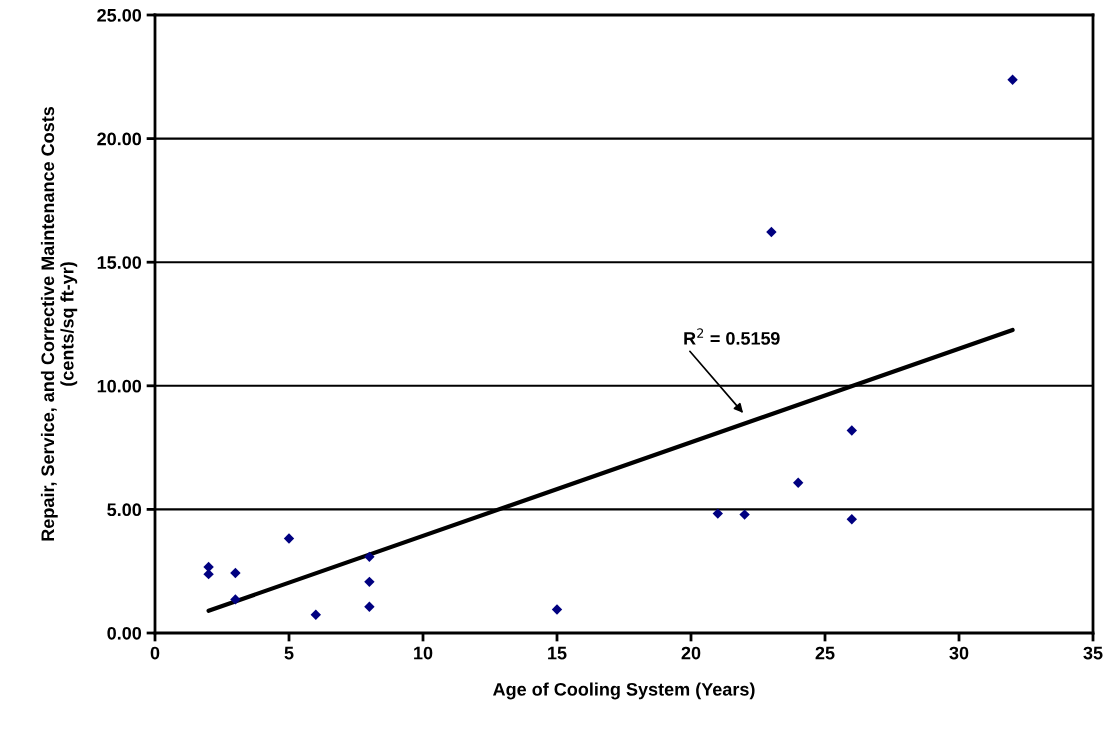 The image size is (1109, 735). Describe the element at coordinates (119, 15) in the screenshot. I see `y-tick-label: 25.00` at that location.